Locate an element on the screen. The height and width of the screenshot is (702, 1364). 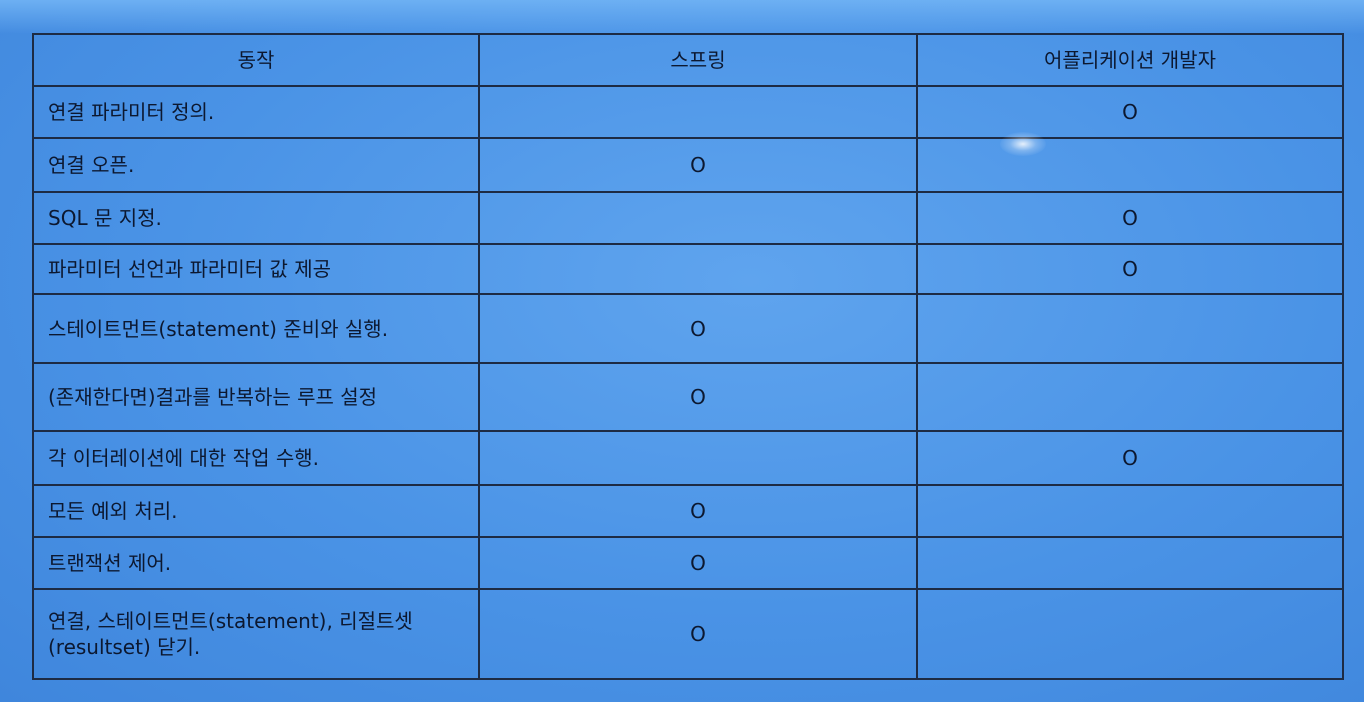
header-developer: 어플리케이션 개발자 is located at coordinates (1130, 60).